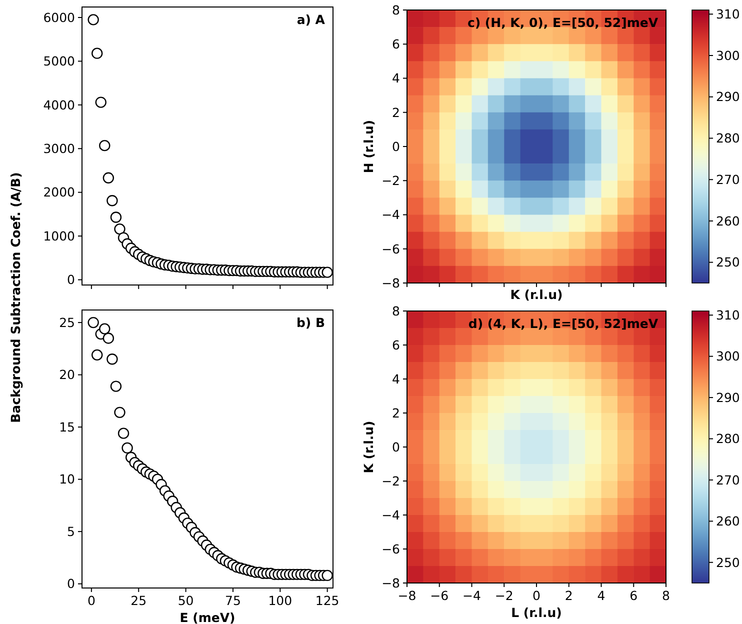  What do you see at coordinates (310, 322) in the screenshot?
I see `text: b) B` at bounding box center [310, 322].